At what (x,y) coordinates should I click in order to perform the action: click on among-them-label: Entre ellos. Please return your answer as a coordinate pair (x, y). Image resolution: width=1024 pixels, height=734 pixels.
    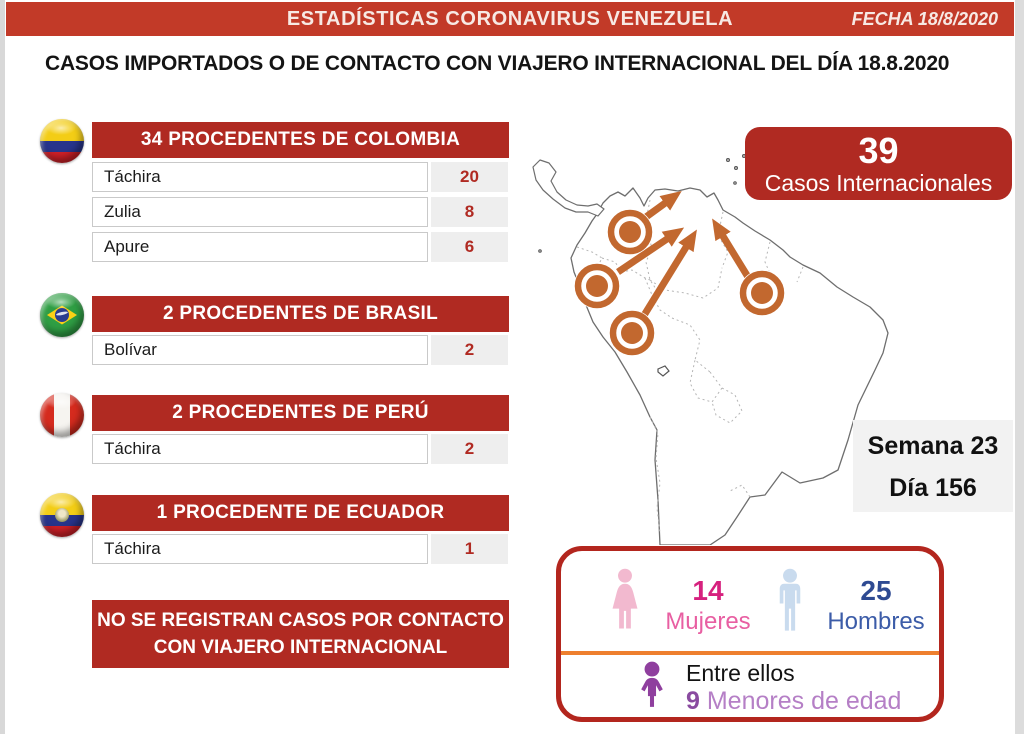
    Looking at the image, I should click on (740, 673).